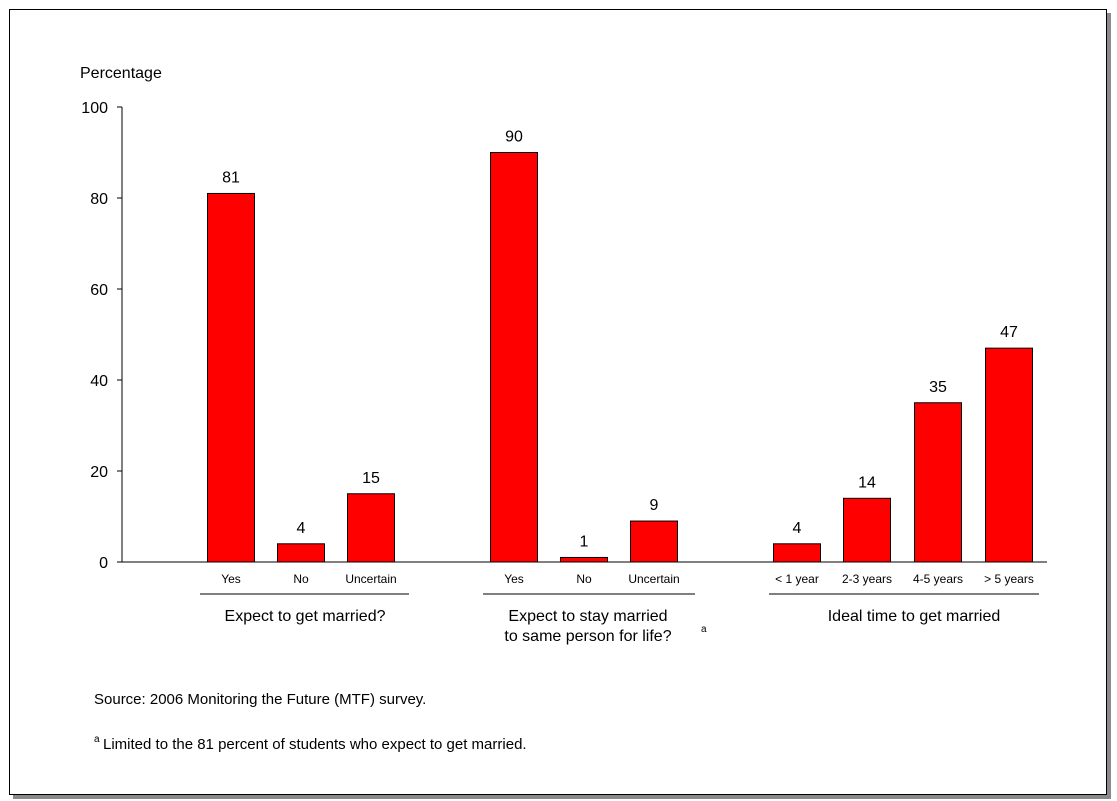 The image size is (1117, 801). I want to click on y-tick-label: 80, so click(99, 199).